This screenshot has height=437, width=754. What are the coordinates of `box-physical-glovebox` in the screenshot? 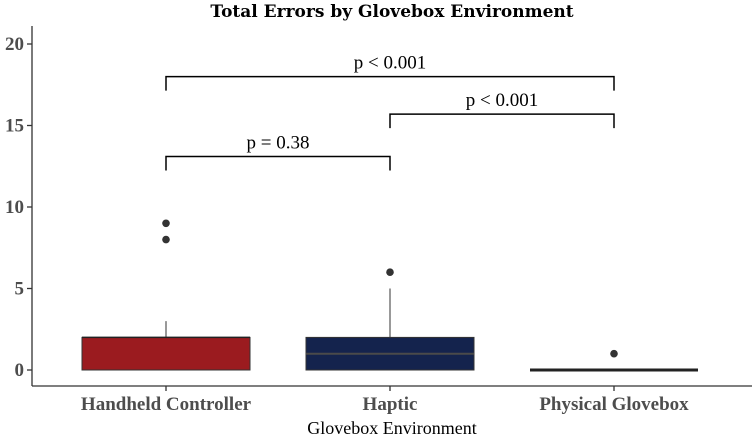 It's located at (614, 360).